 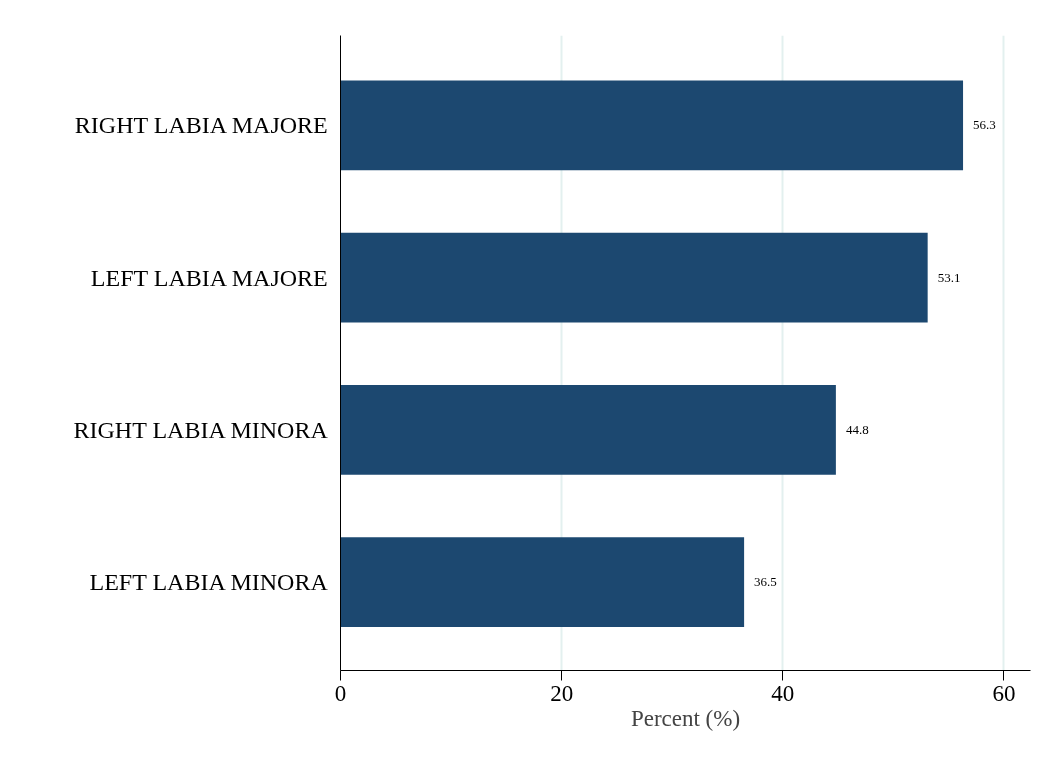 I want to click on x-tick-label: 20, so click(x=562, y=693).